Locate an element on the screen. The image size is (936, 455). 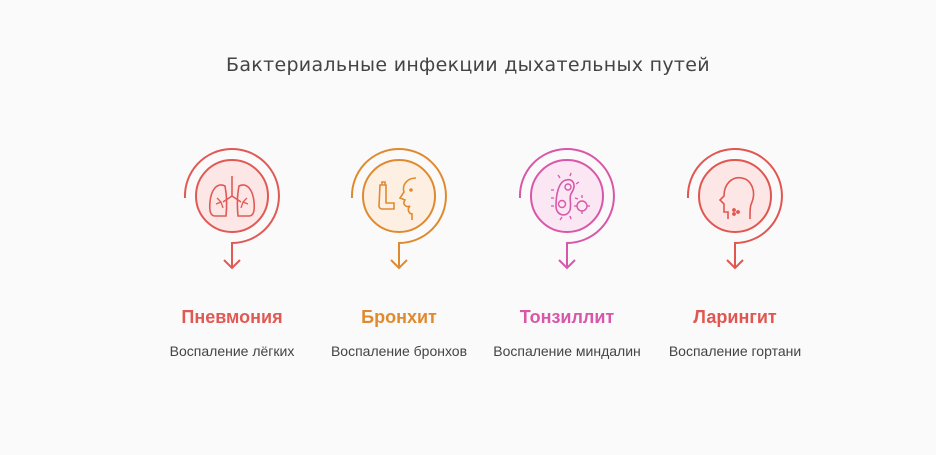
item-laryngitis: Ларингит Воспаление гортани is located at coordinates (735, 250).